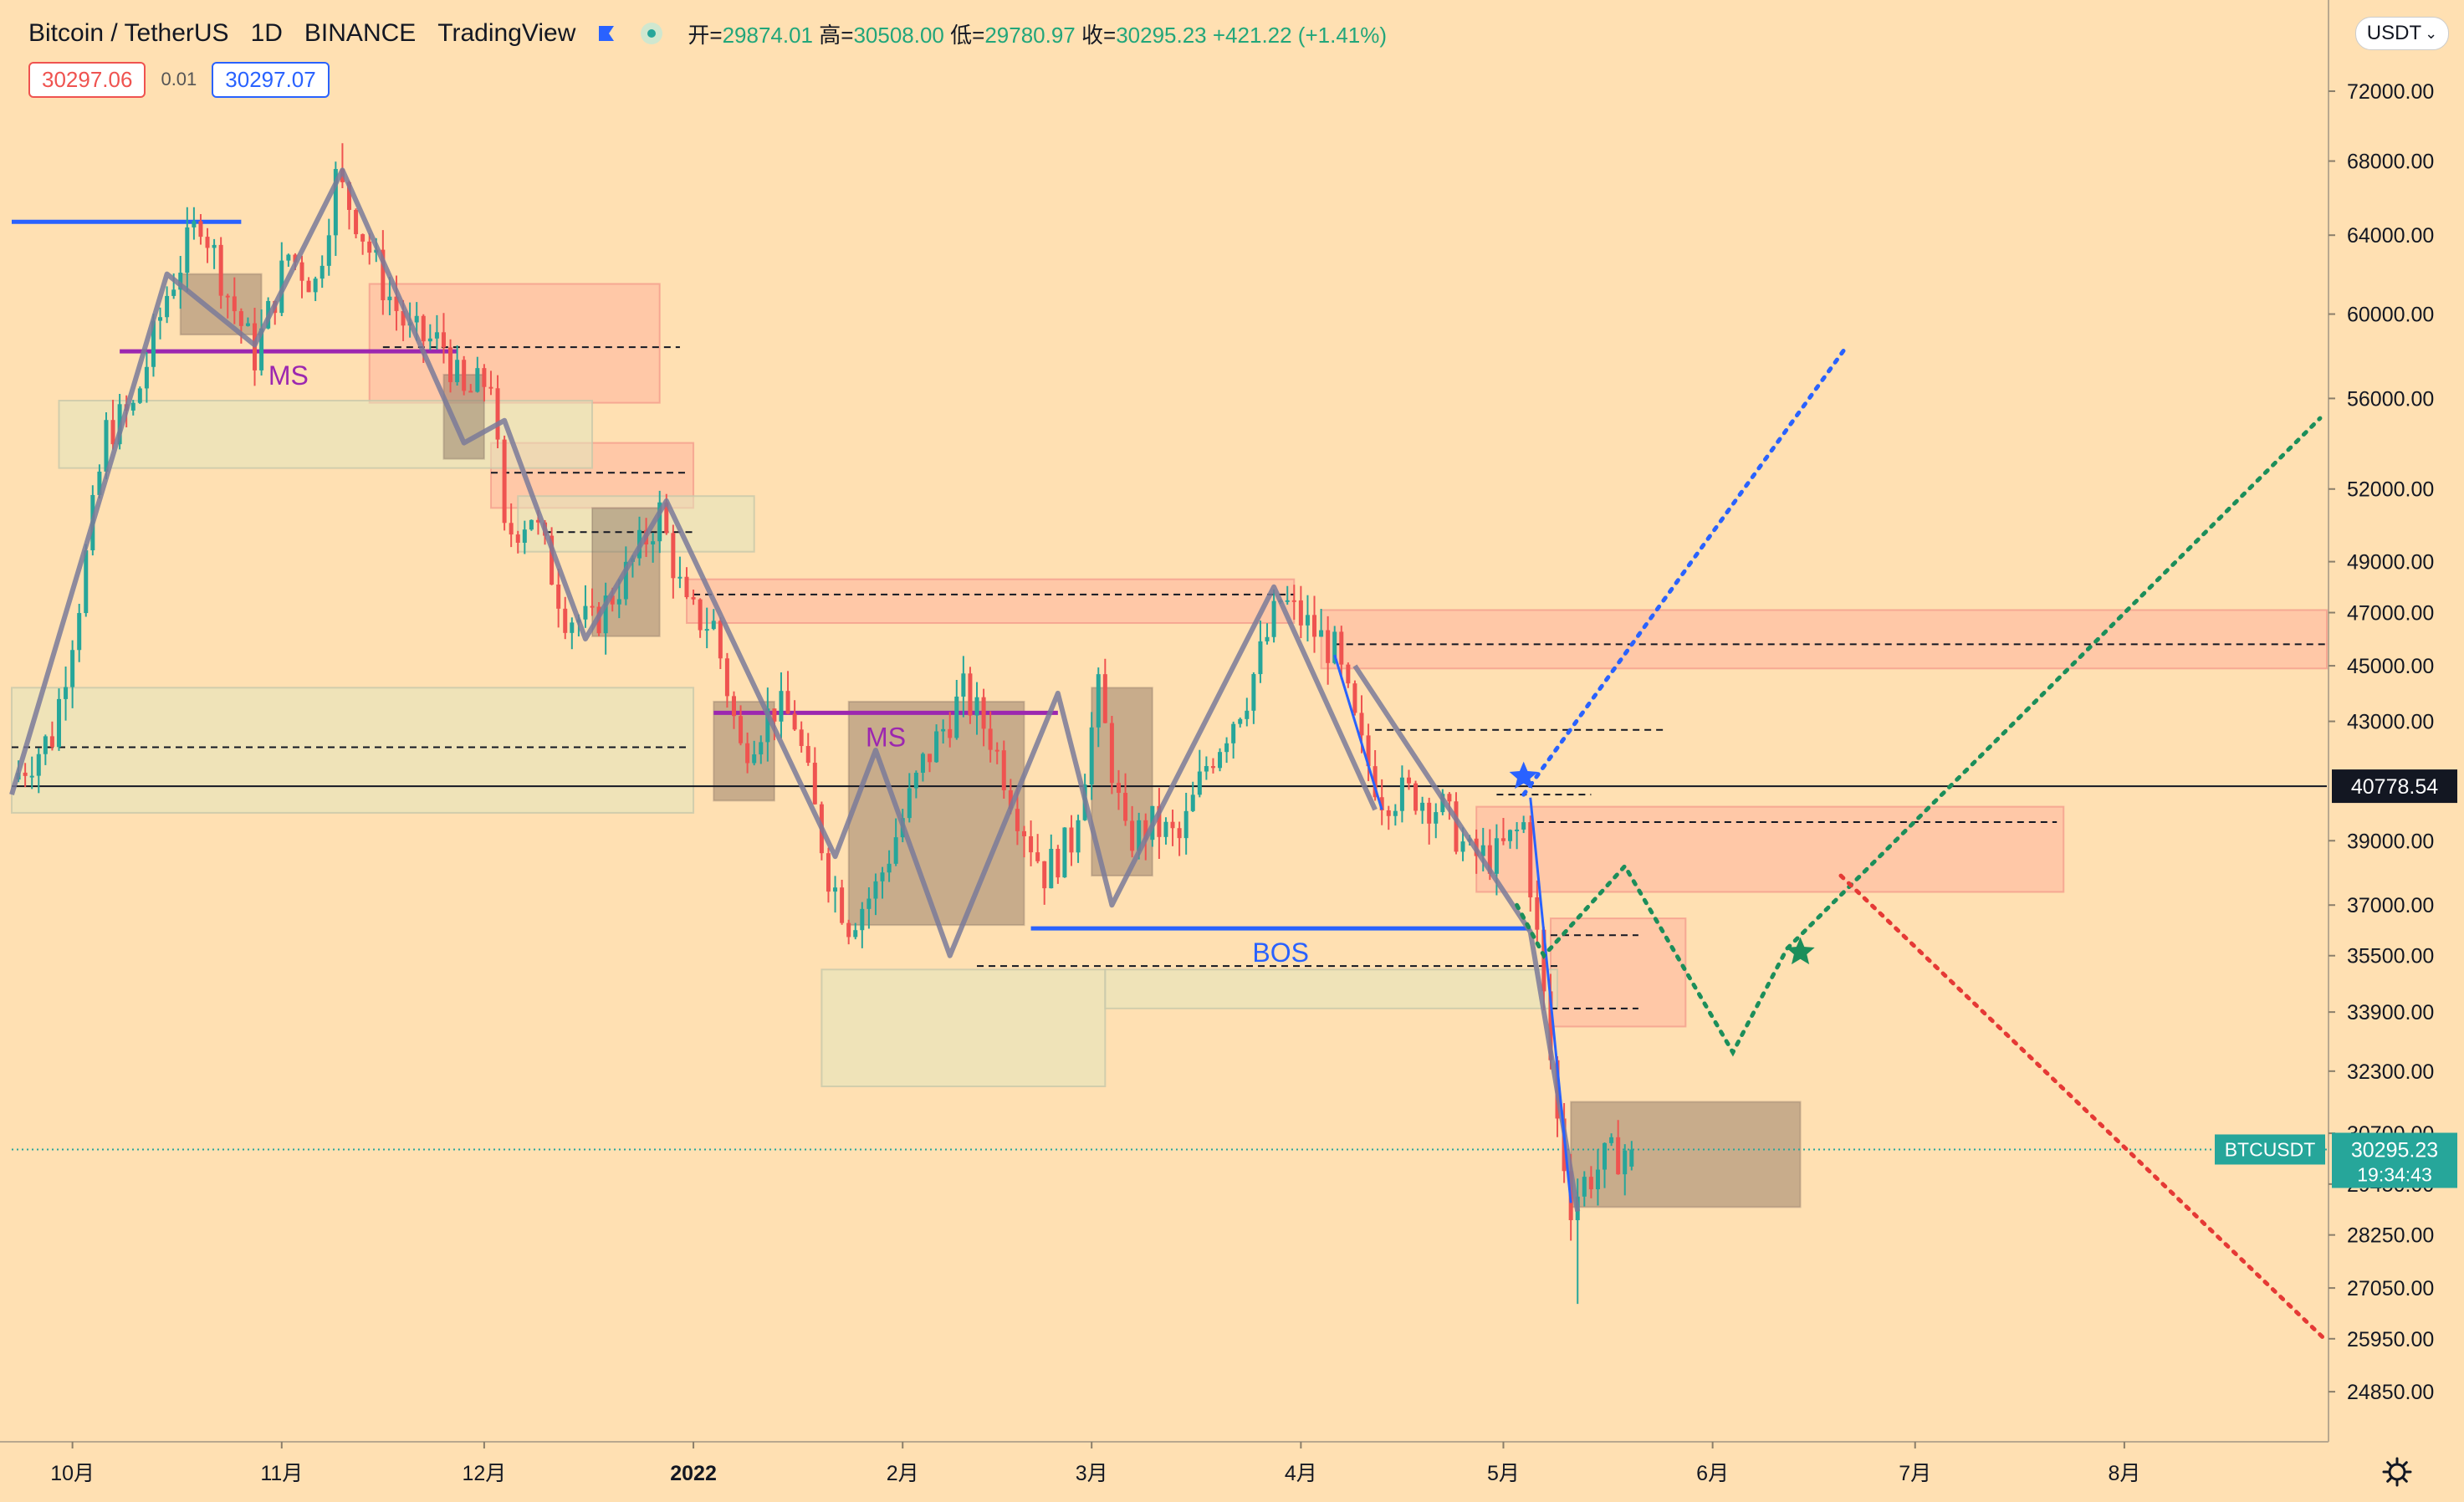 This screenshot has height=1502, width=2464. Describe the element at coordinates (128, 33) in the screenshot. I see `symbol-name: Bitcoin / TetherUS` at that location.